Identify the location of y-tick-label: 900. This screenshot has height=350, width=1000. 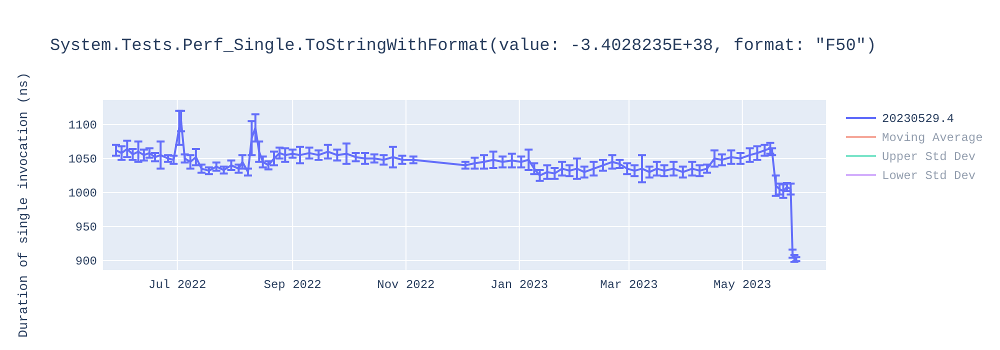
(86, 261).